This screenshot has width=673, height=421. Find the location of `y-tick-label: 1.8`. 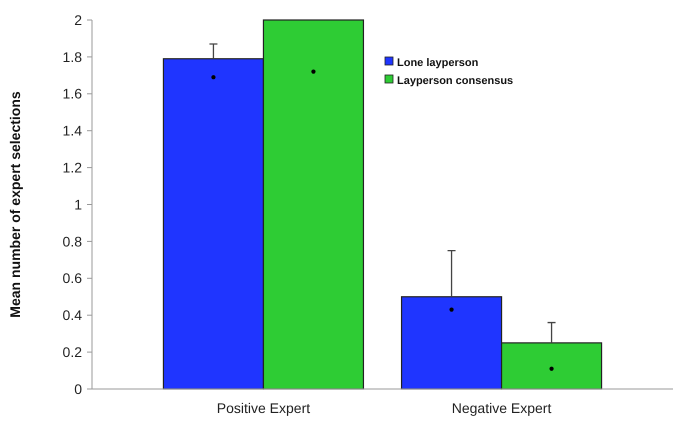

y-tick-label: 1.8 is located at coordinates (72, 56).